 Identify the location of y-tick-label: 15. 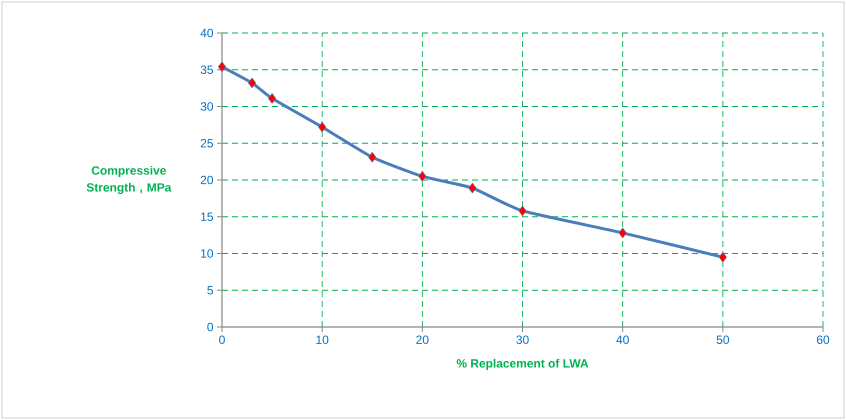
(207, 216).